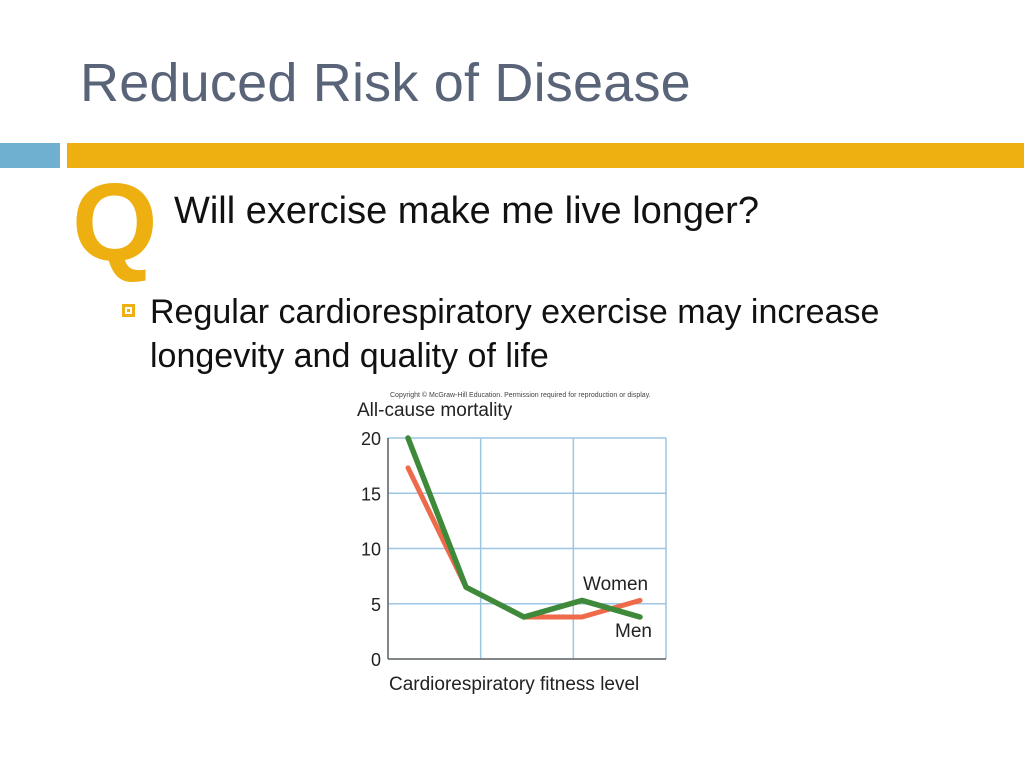 Image resolution: width=1024 pixels, height=768 pixels. What do you see at coordinates (376, 605) in the screenshot?
I see `y-tick-label: 5` at bounding box center [376, 605].